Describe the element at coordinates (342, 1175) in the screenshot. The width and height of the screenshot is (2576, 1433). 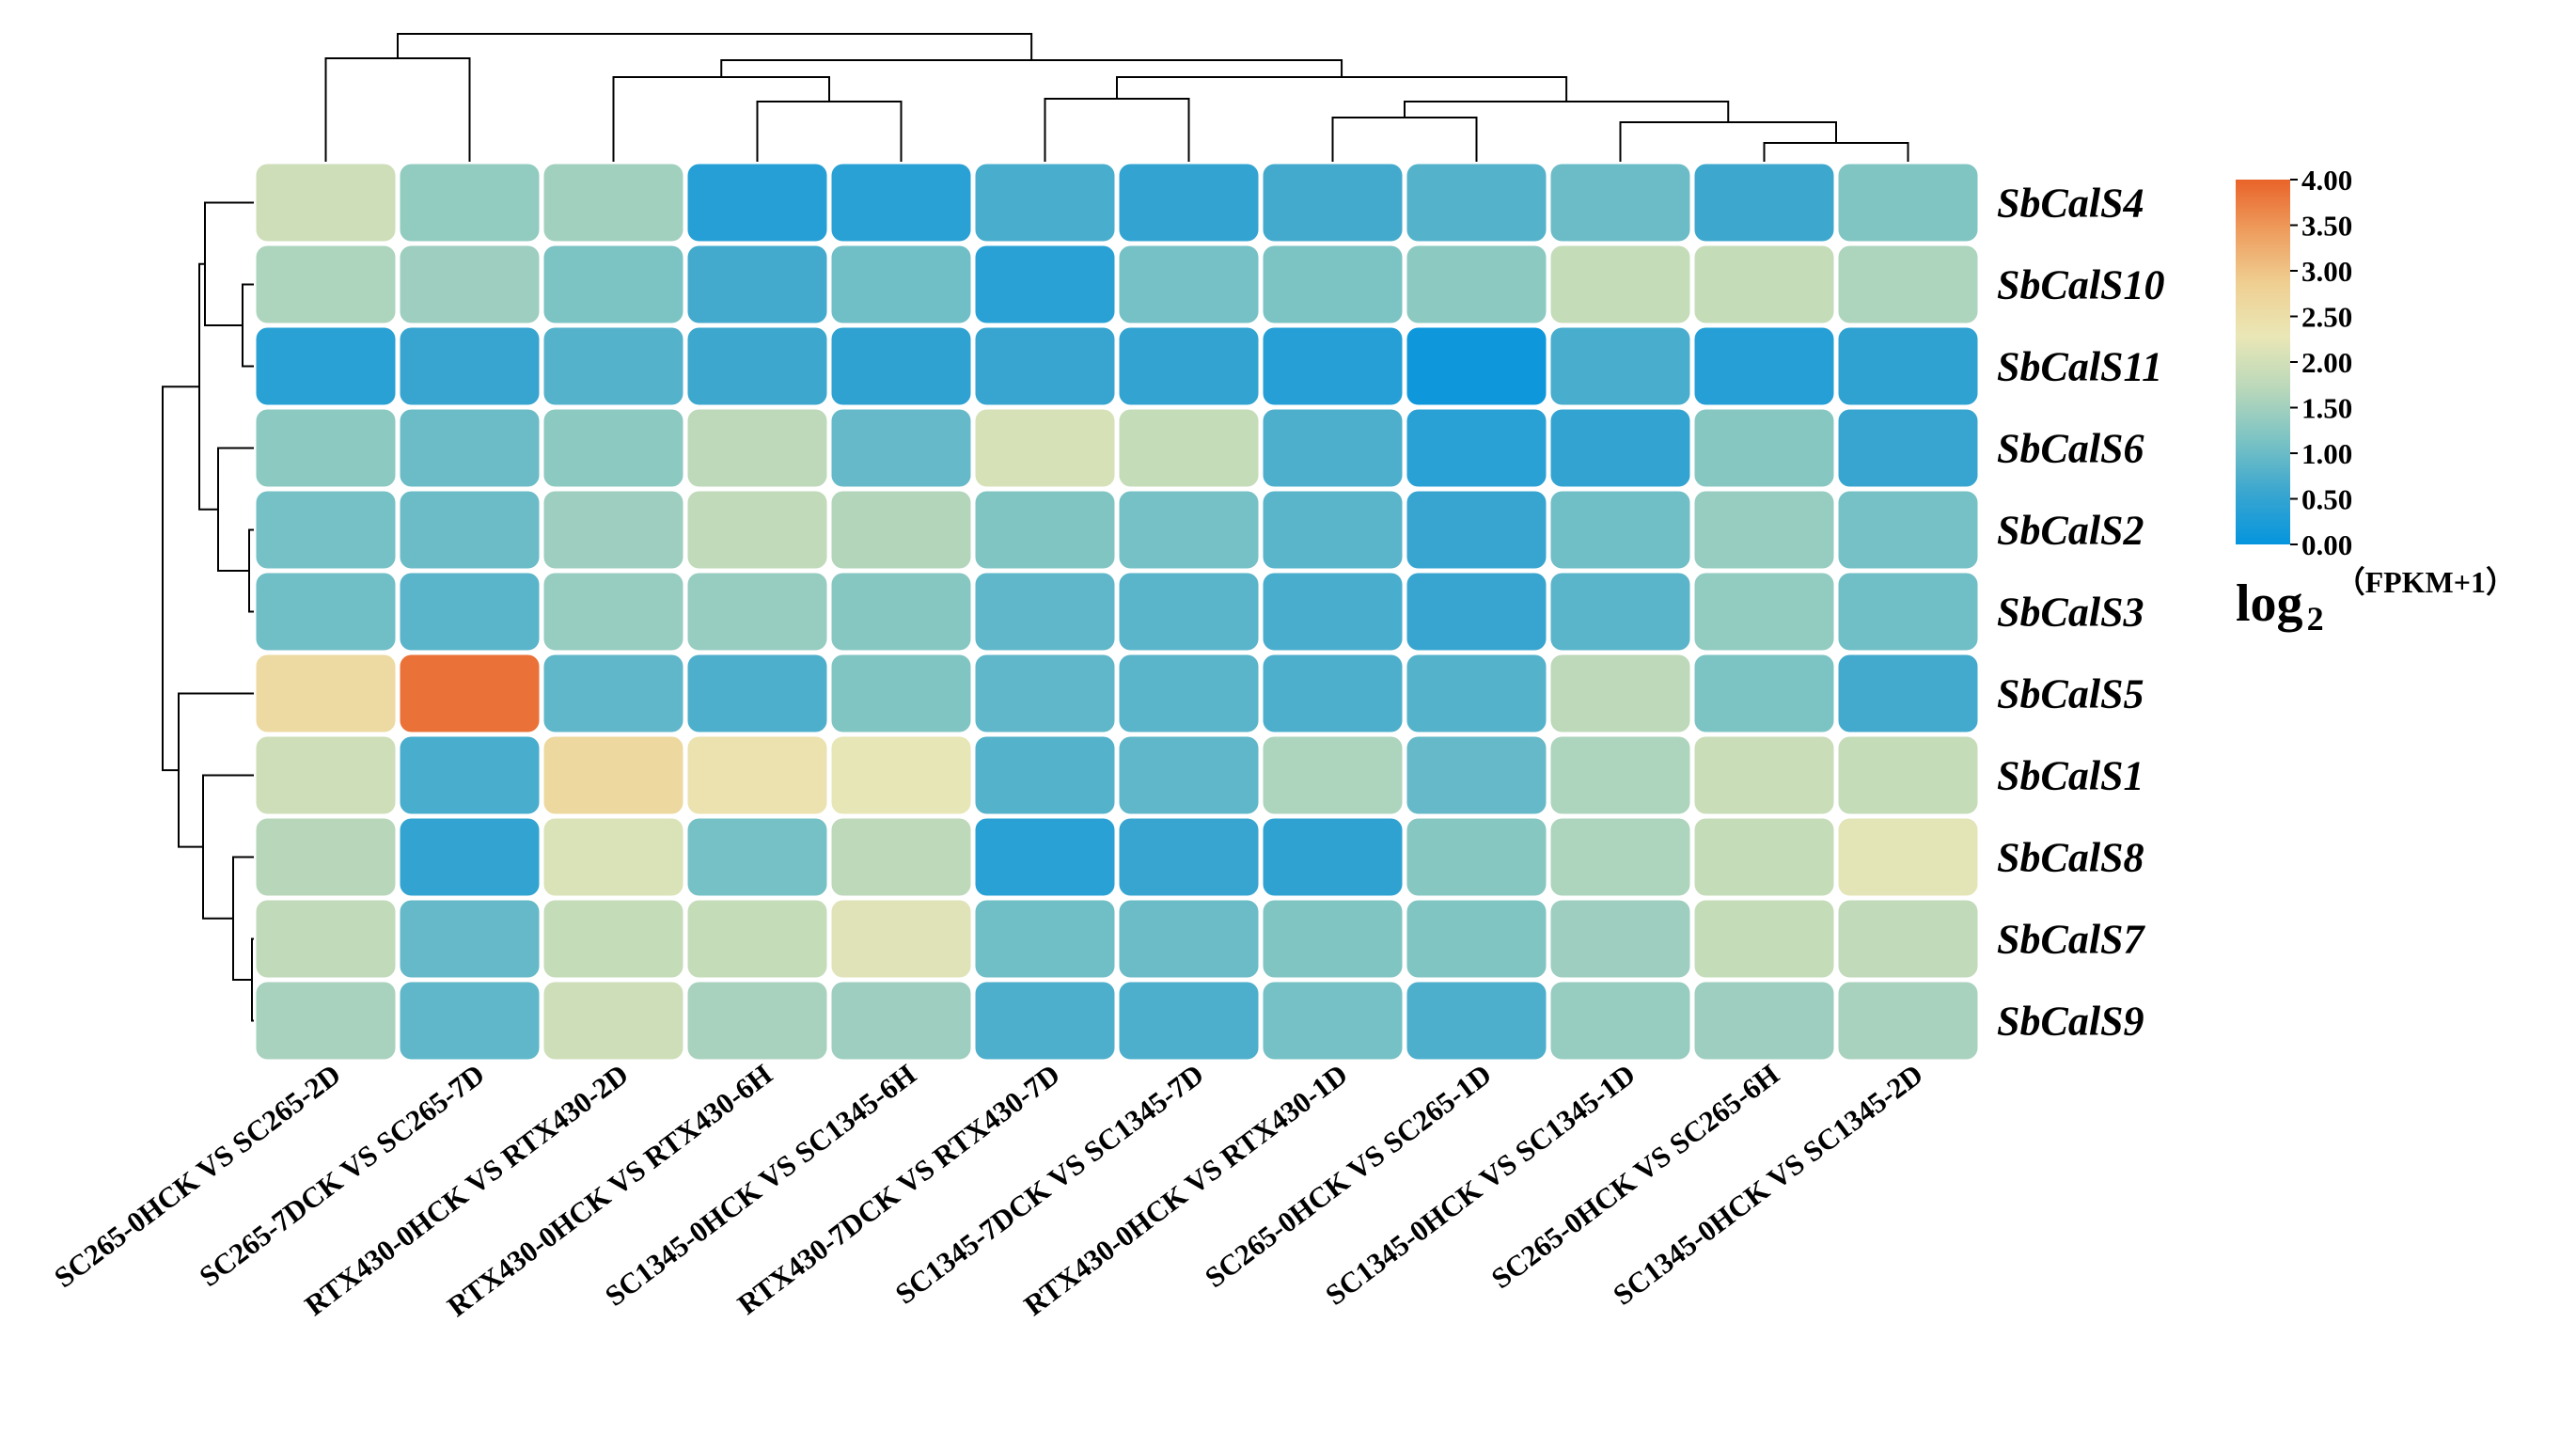
I see `column-label: SC265-7DCK VS SC265-7D` at that location.